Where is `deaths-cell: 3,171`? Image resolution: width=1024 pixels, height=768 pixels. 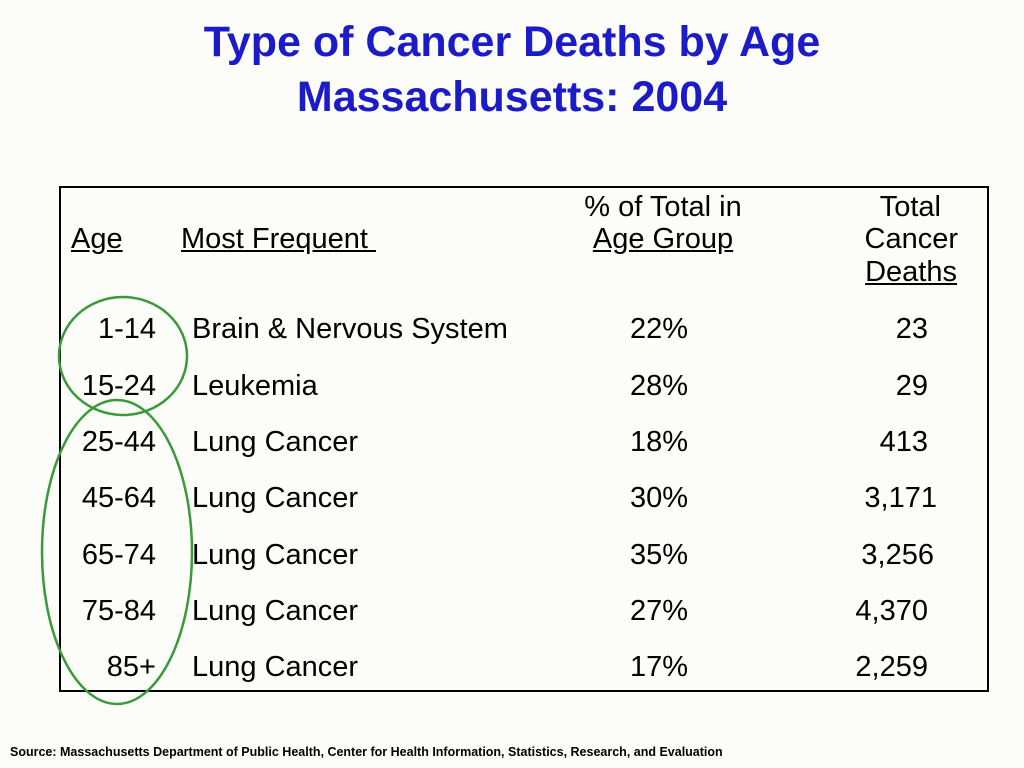
deaths-cell: 3,171 is located at coordinates (900, 498).